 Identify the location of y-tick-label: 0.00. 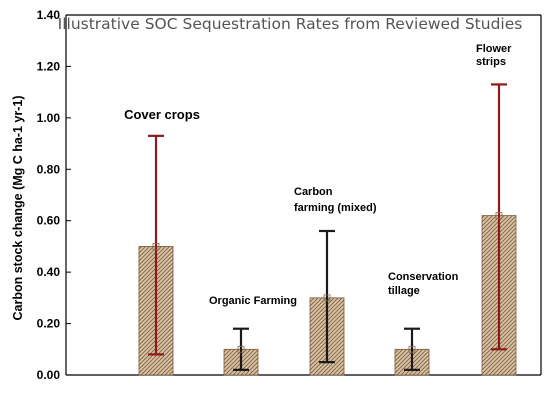
(49, 375).